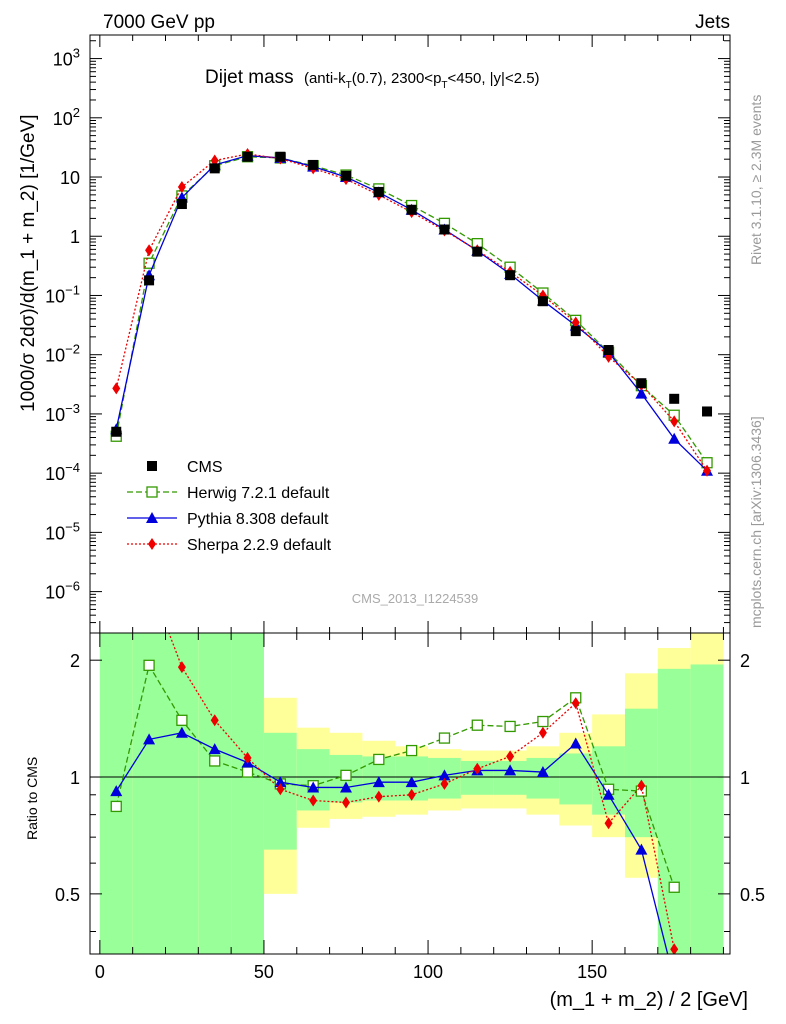  What do you see at coordinates (152, 544) in the screenshot?
I see `legend-marker-sherpa` at bounding box center [152, 544].